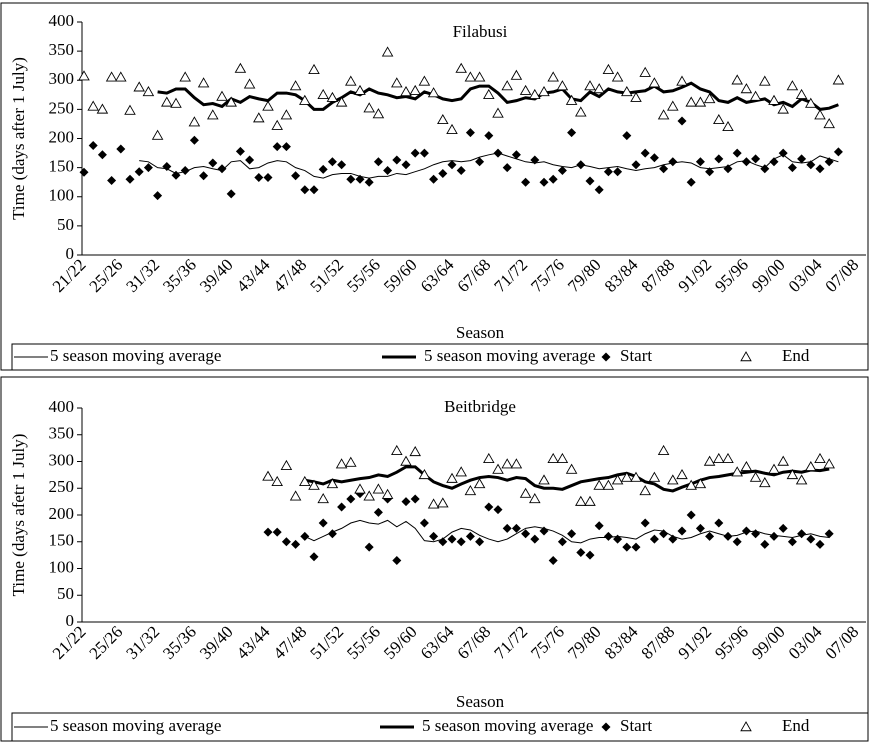  Describe the element at coordinates (62, 486) in the screenshot. I see `y-tick-label: 250` at that location.